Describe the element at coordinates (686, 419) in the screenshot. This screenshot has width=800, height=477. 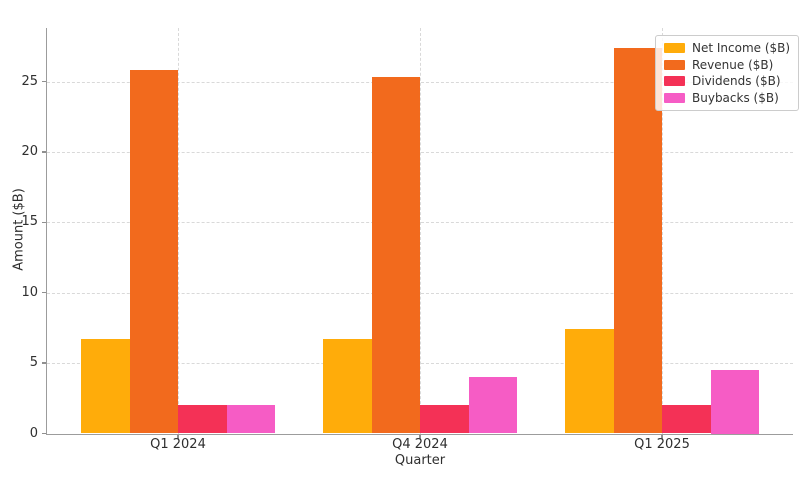
I see `bar-q1-2025-dividends-b` at that location.